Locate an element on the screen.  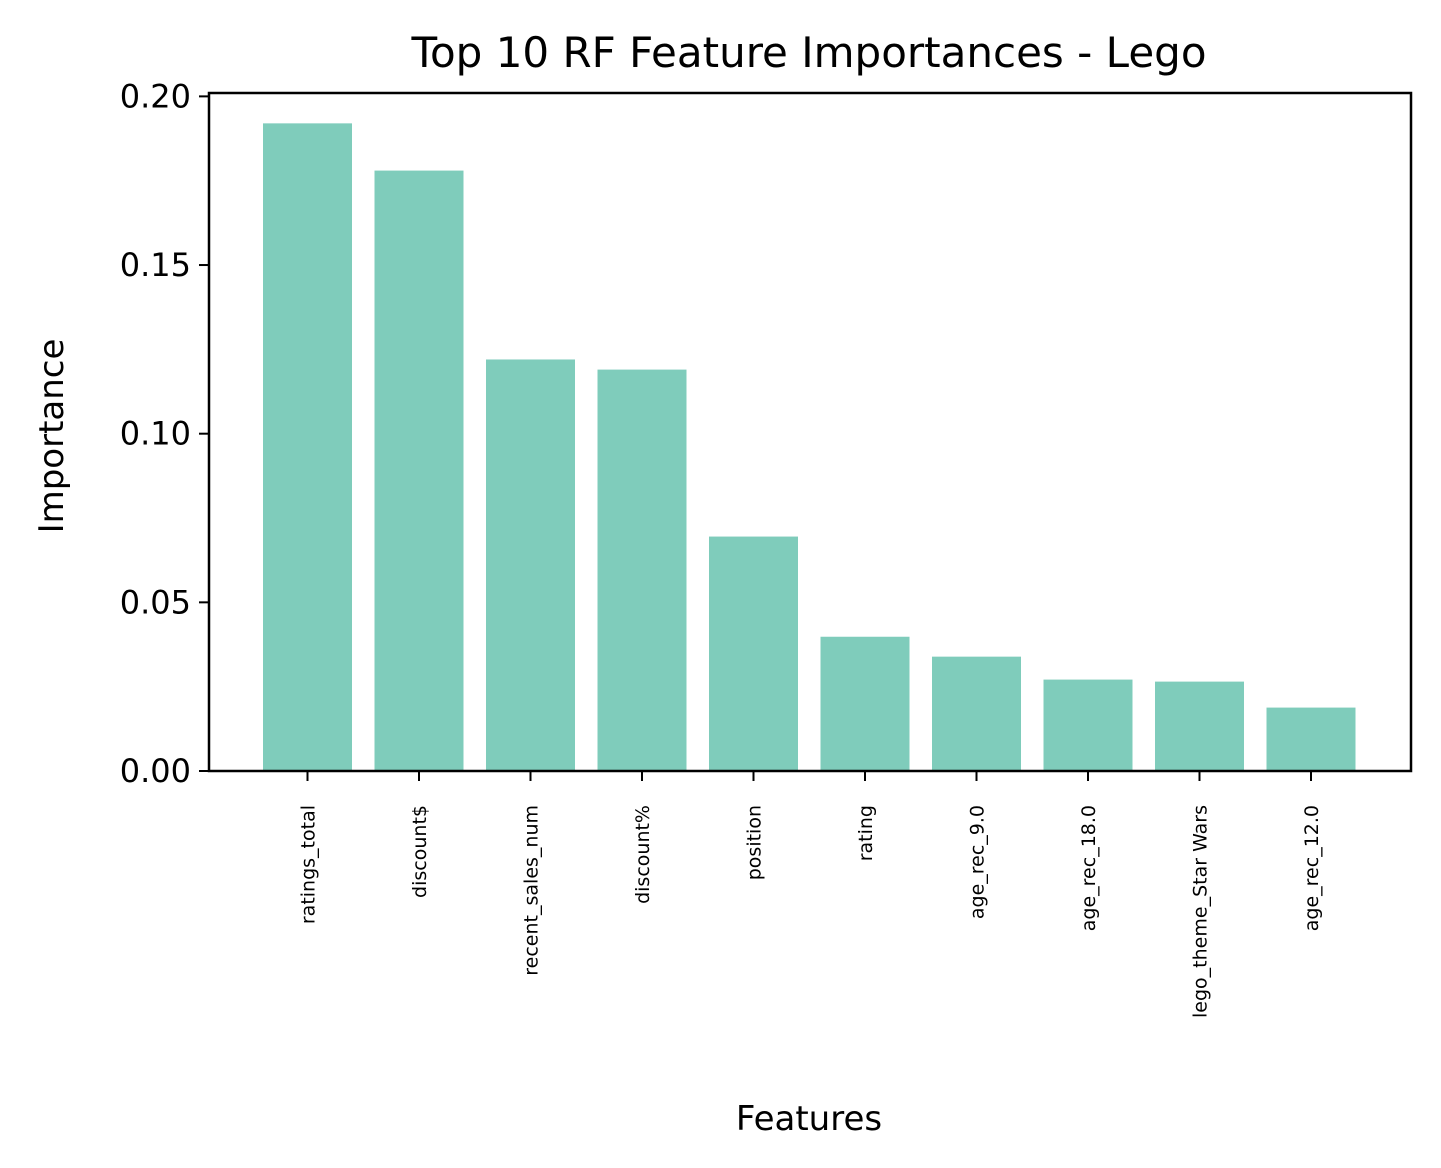
y-axis: 0.00 0.05 0.10 0.15 0.20 is located at coordinates (164, 433).